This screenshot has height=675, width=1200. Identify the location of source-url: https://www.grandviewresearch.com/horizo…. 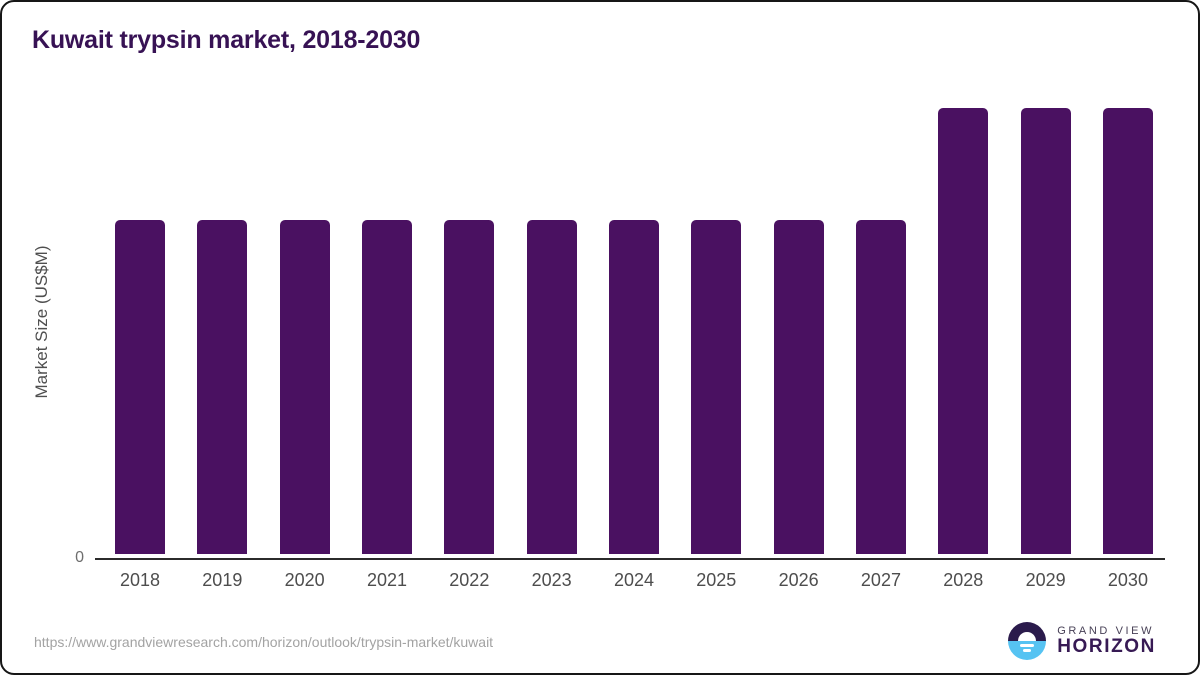
(264, 642).